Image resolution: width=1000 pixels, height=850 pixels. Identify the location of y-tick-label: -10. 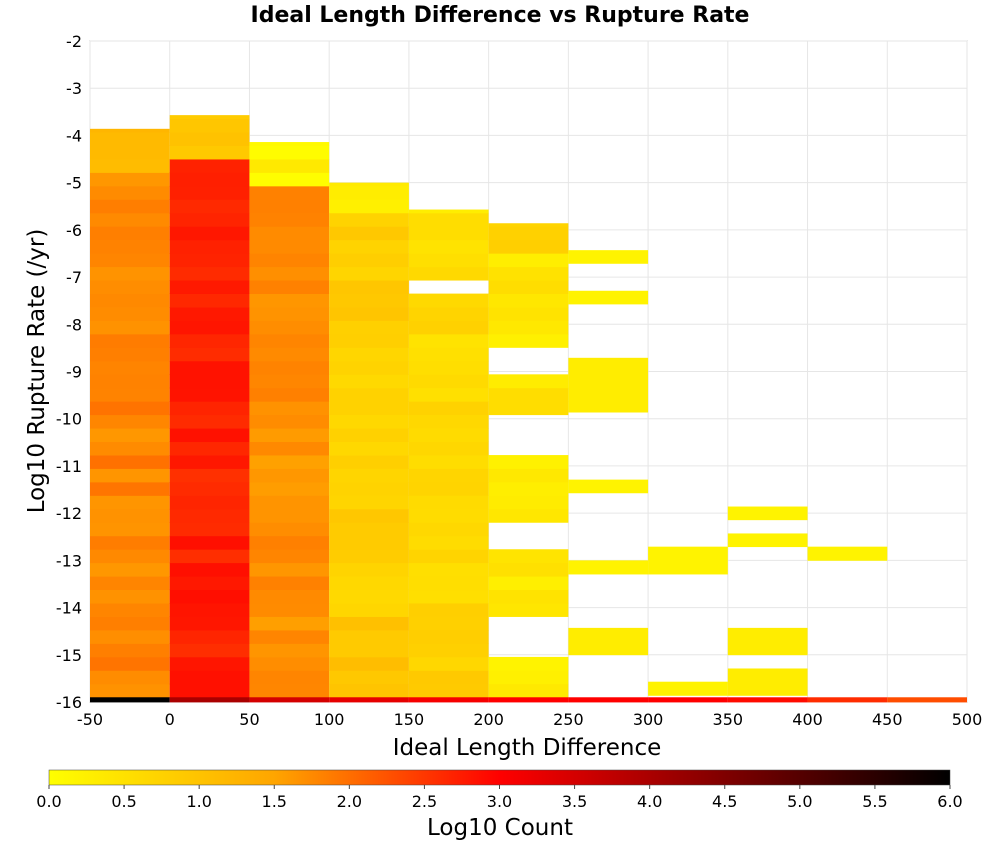
(69, 419).